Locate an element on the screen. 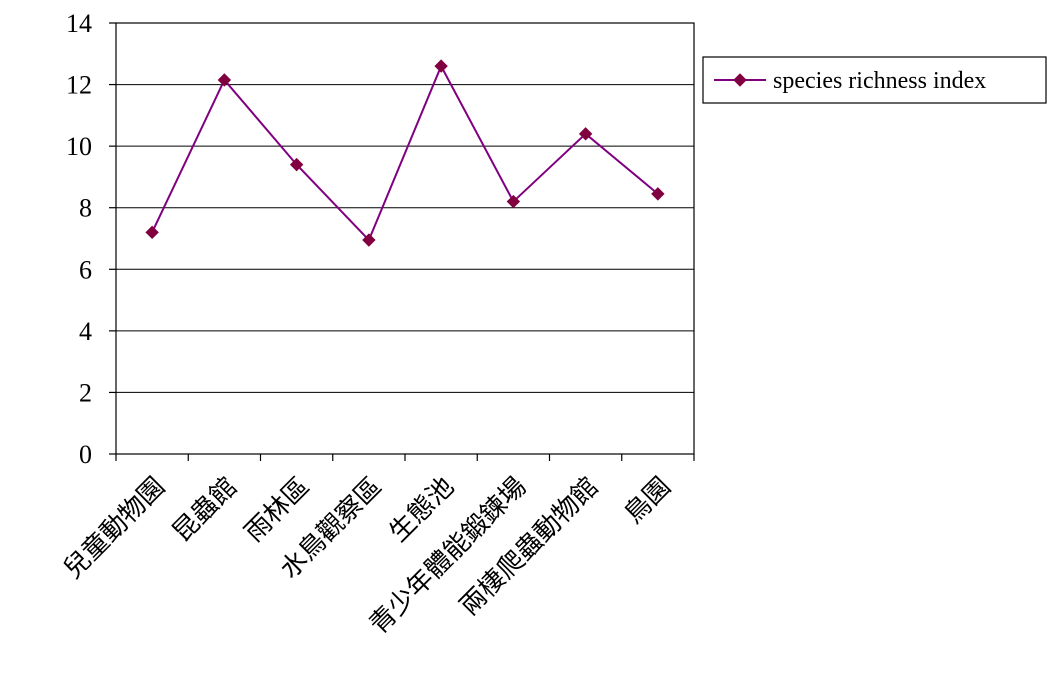 This screenshot has height=680, width=1053. legend-series-name: species richness index is located at coordinates (879, 81).